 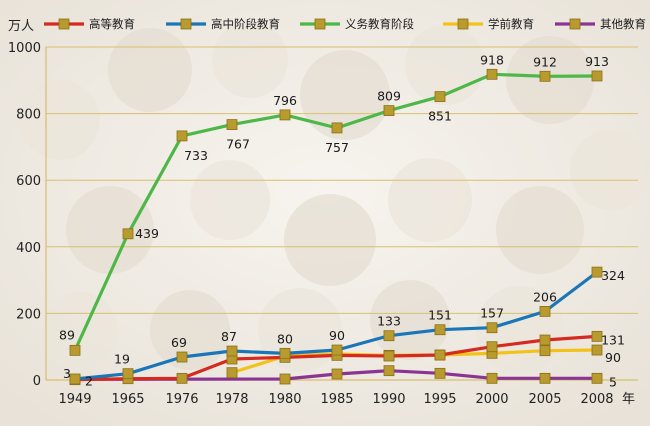 I want to click on data-label: 157, so click(x=492, y=313).